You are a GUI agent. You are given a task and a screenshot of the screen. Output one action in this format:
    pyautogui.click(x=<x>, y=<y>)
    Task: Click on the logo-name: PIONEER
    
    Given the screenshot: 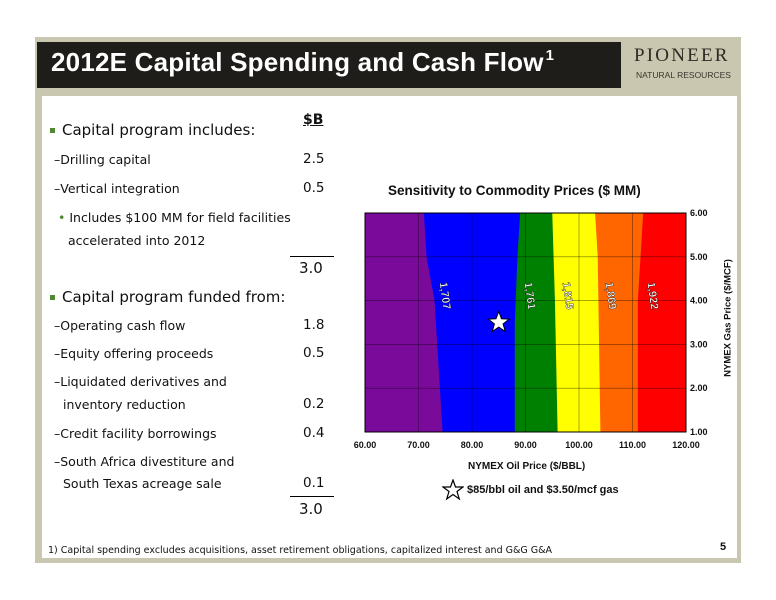 What is the action you would take?
    pyautogui.click(x=682, y=55)
    